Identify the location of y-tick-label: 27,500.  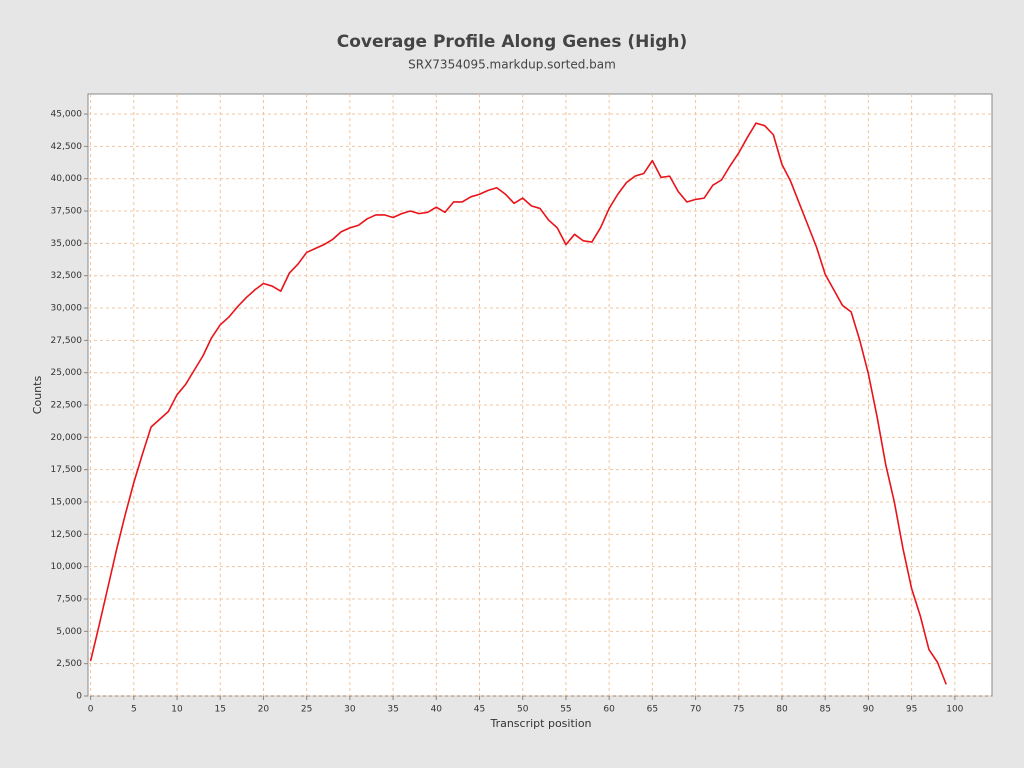
(67, 341).